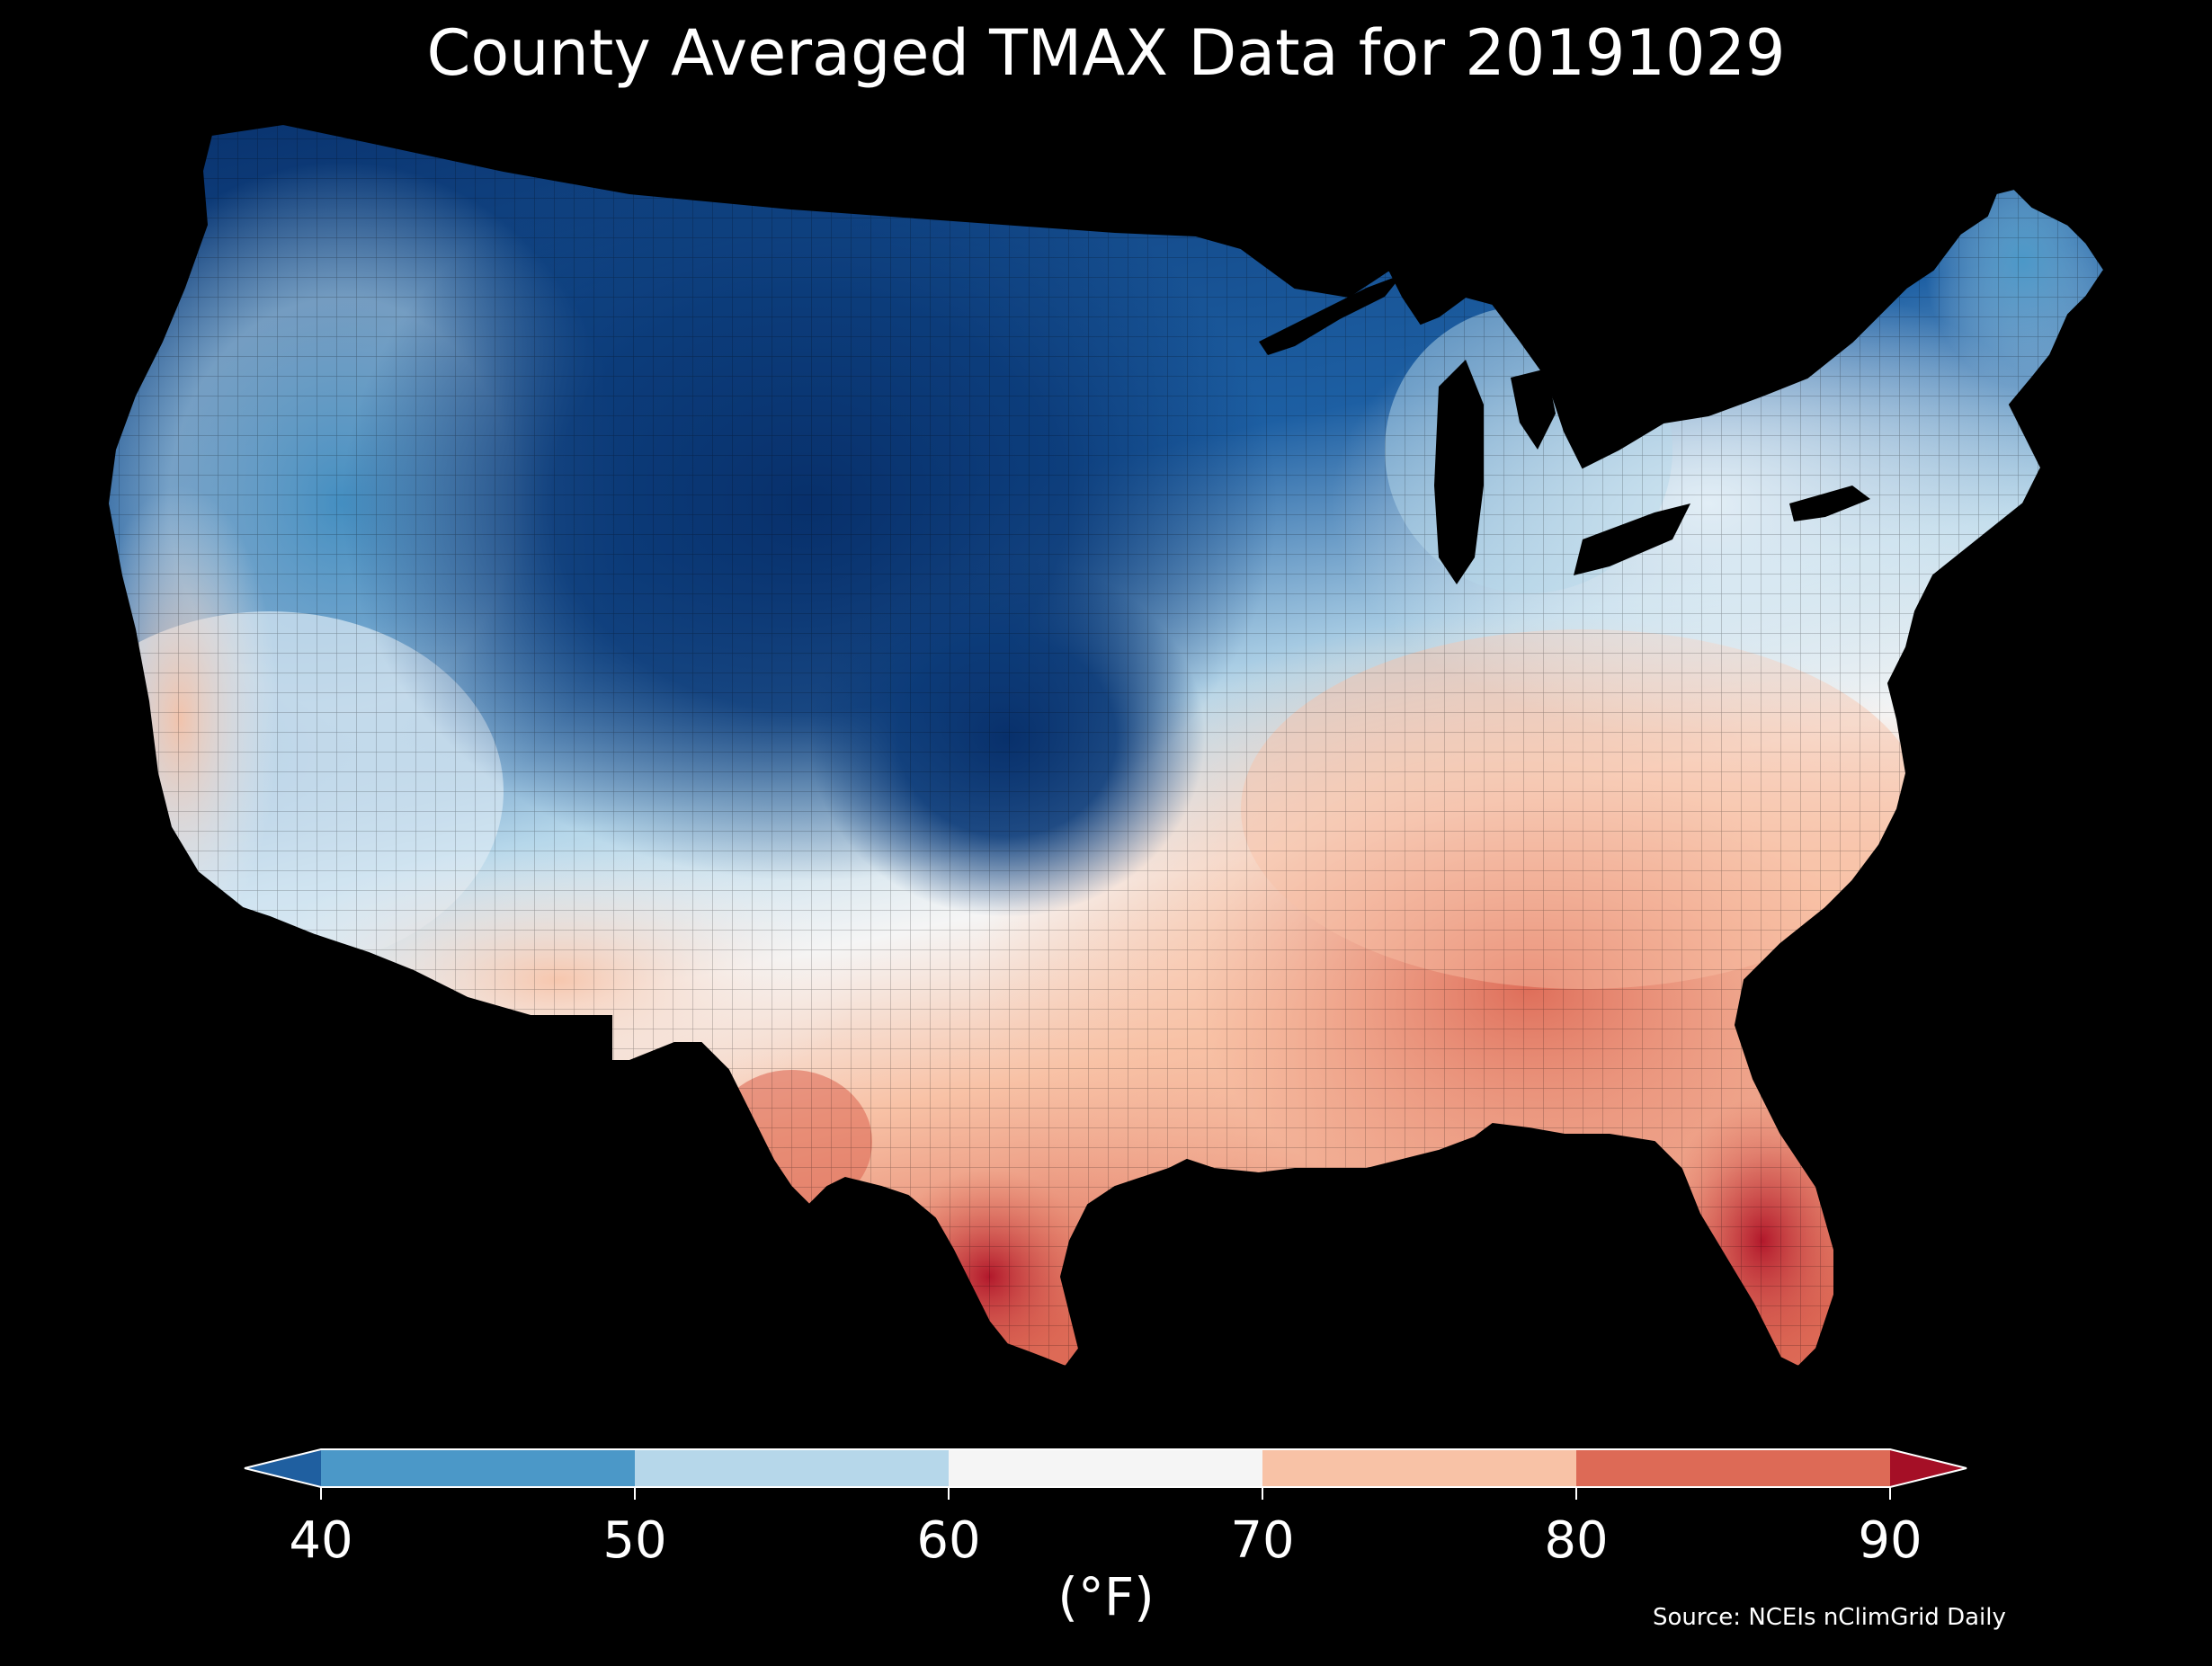 This screenshot has width=2212, height=1666. What do you see at coordinates (320, 1540) in the screenshot?
I see `colorbar-tick-label: 40` at bounding box center [320, 1540].